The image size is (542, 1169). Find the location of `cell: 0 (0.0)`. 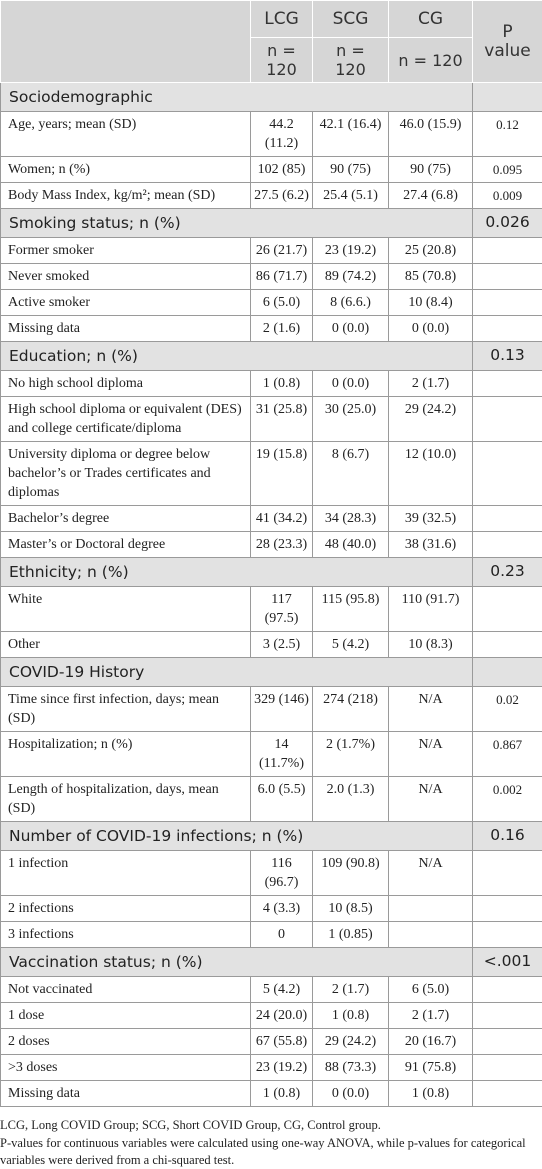

cell: 0 (0.0) is located at coordinates (351, 384).